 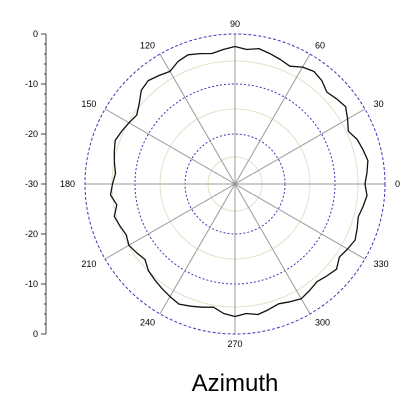 What do you see at coordinates (234, 344) in the screenshot?
I see `angle-tick-label: 270` at bounding box center [234, 344].